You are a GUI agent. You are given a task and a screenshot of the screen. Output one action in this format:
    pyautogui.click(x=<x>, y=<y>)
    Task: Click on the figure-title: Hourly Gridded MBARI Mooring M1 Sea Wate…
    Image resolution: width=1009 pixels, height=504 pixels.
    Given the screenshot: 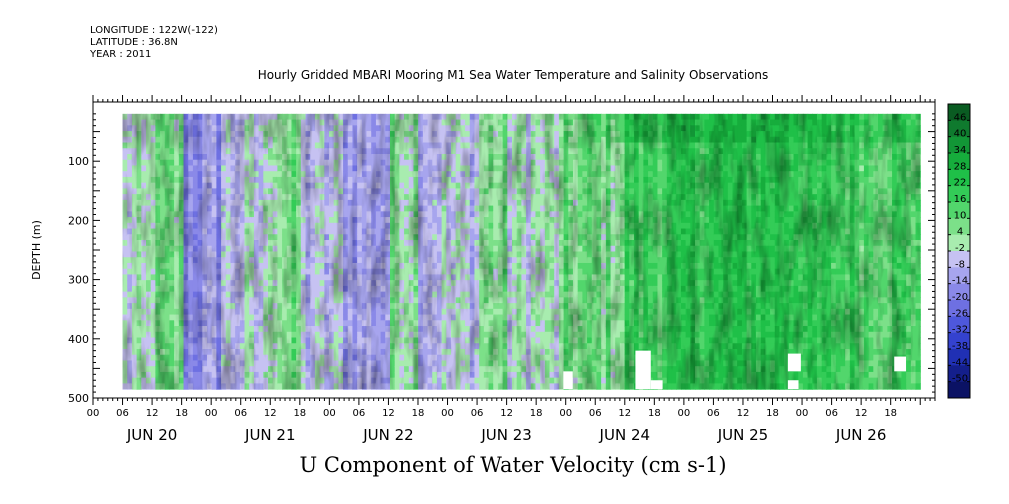 What is the action you would take?
    pyautogui.click(x=513, y=75)
    